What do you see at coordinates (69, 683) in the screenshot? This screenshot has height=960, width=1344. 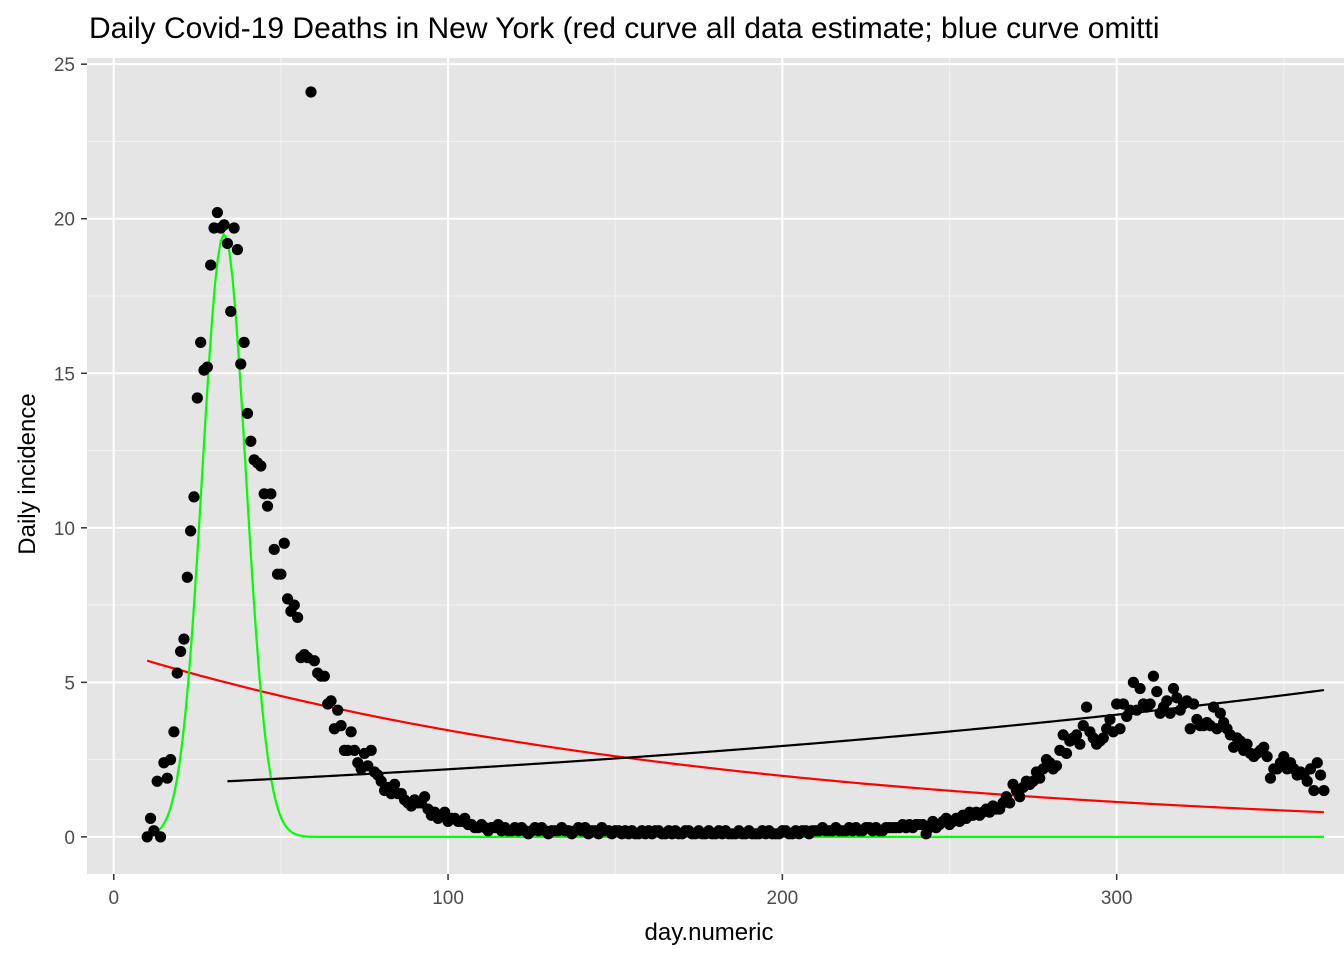 I see `y-tick-label: 5` at bounding box center [69, 683].